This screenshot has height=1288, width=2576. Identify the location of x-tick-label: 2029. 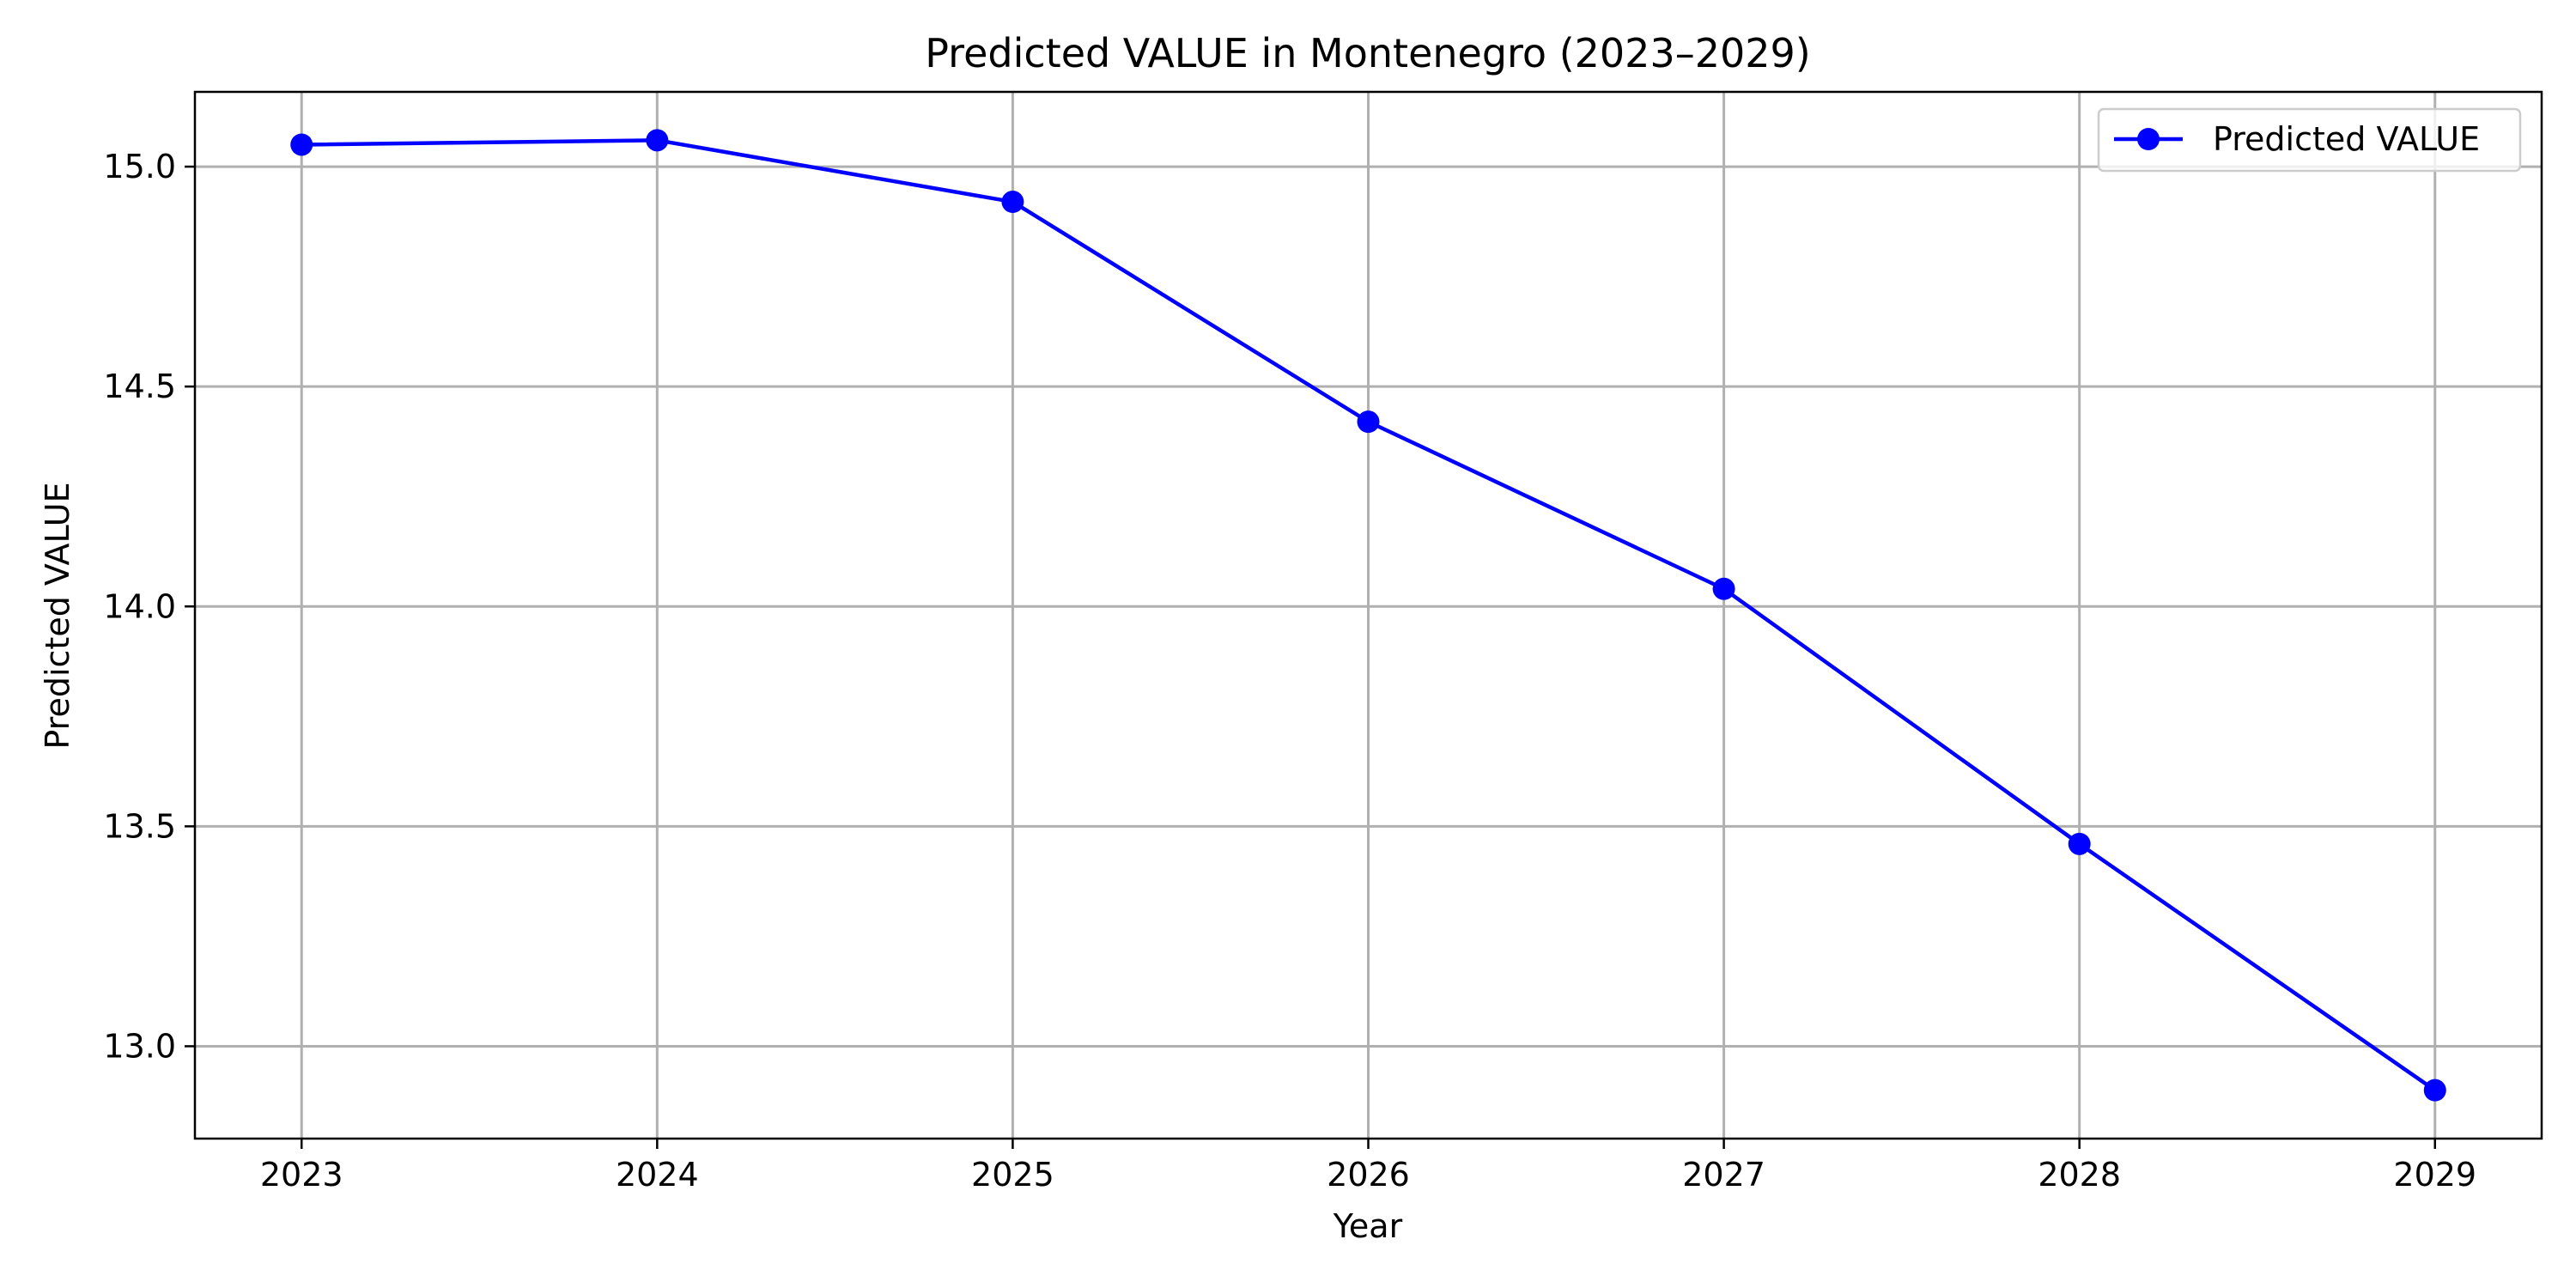
(2434, 1175).